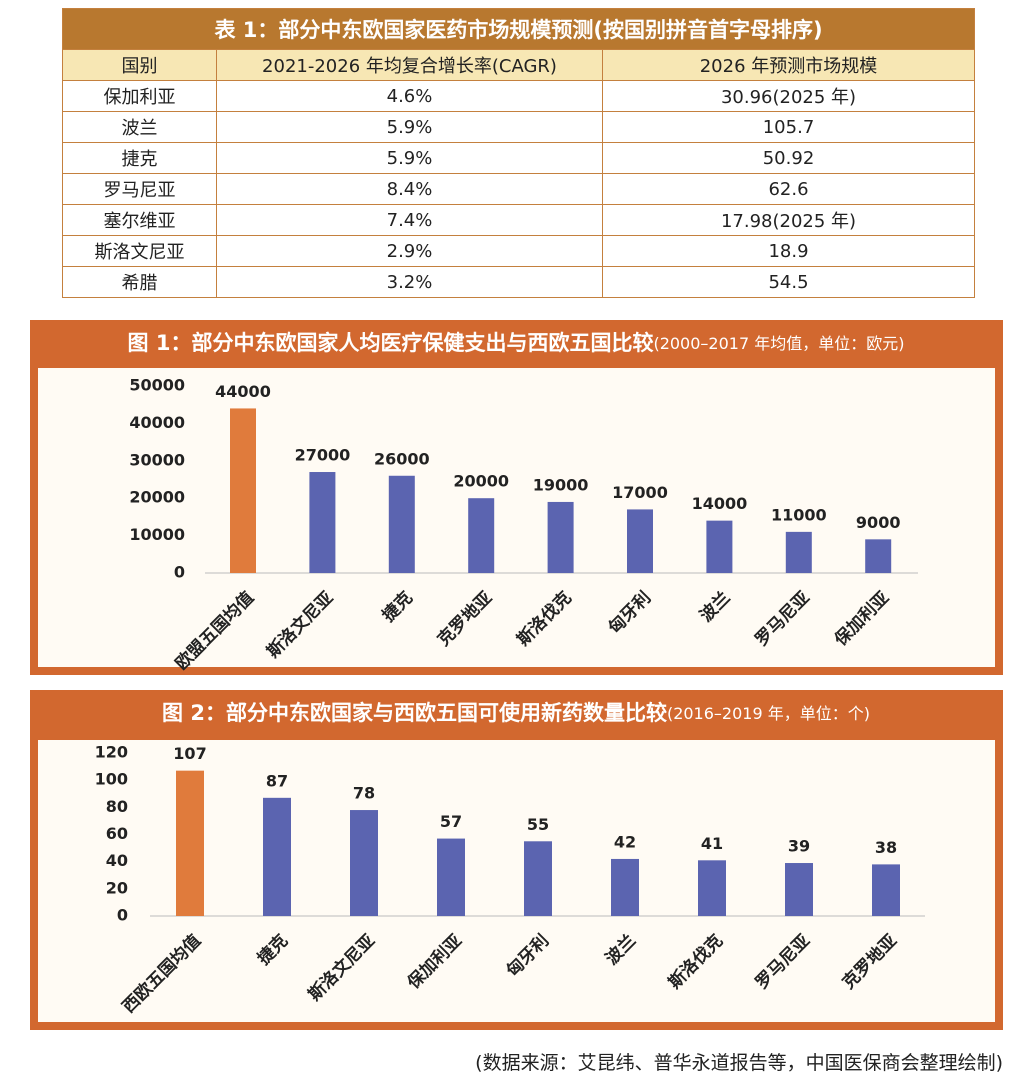 Image resolution: width=1015 pixels, height=1081 pixels. What do you see at coordinates (323, 455) in the screenshot?
I see `data-label: 27000` at bounding box center [323, 455].